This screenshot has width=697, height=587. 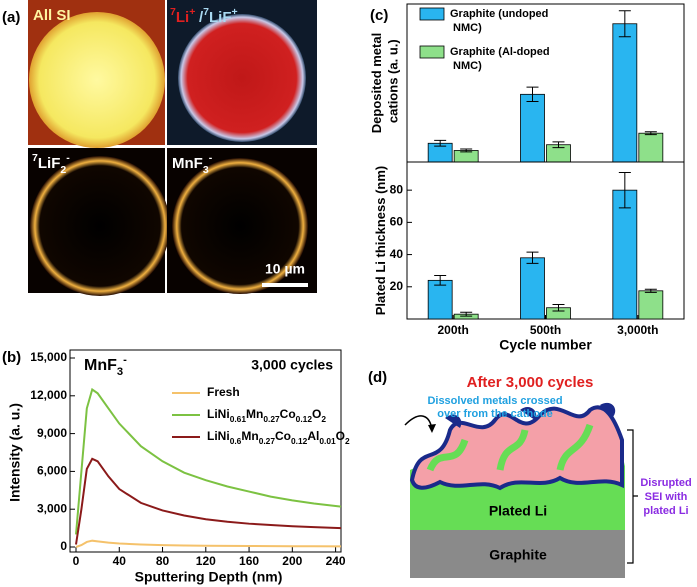 What do you see at coordinates (665, 483) in the screenshot?
I see `bracket-label: Disrupted` at bounding box center [665, 483].